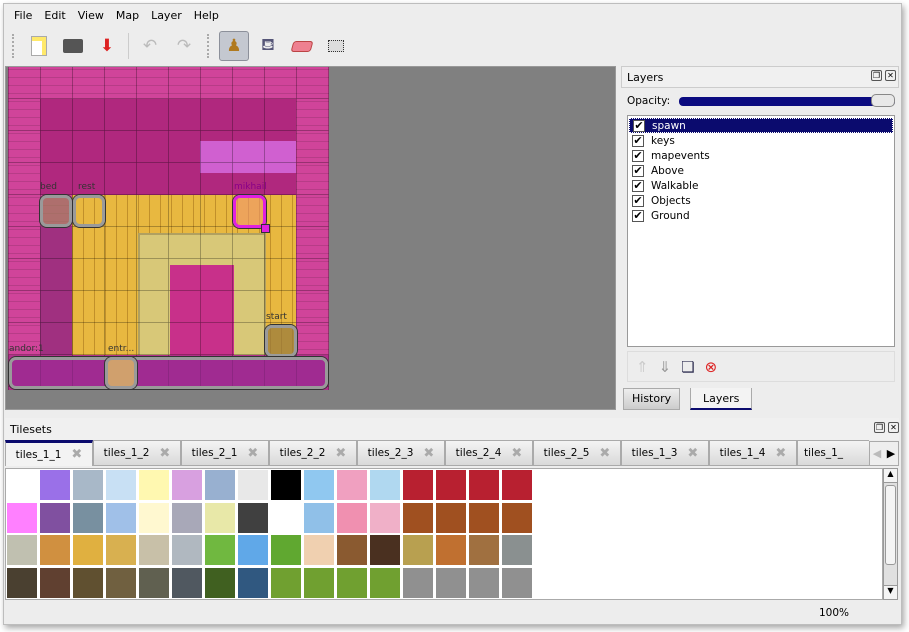 This screenshot has width=909, height=632. What do you see at coordinates (206, 15) in the screenshot?
I see `menu-help: Help` at bounding box center [206, 15].